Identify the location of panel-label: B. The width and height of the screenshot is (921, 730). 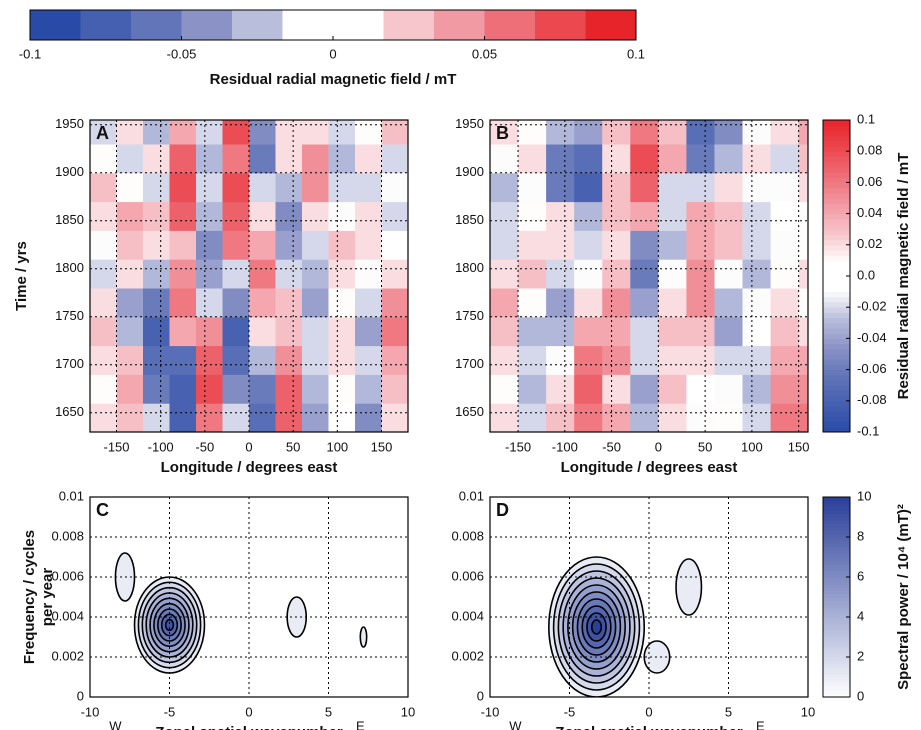
(502, 133).